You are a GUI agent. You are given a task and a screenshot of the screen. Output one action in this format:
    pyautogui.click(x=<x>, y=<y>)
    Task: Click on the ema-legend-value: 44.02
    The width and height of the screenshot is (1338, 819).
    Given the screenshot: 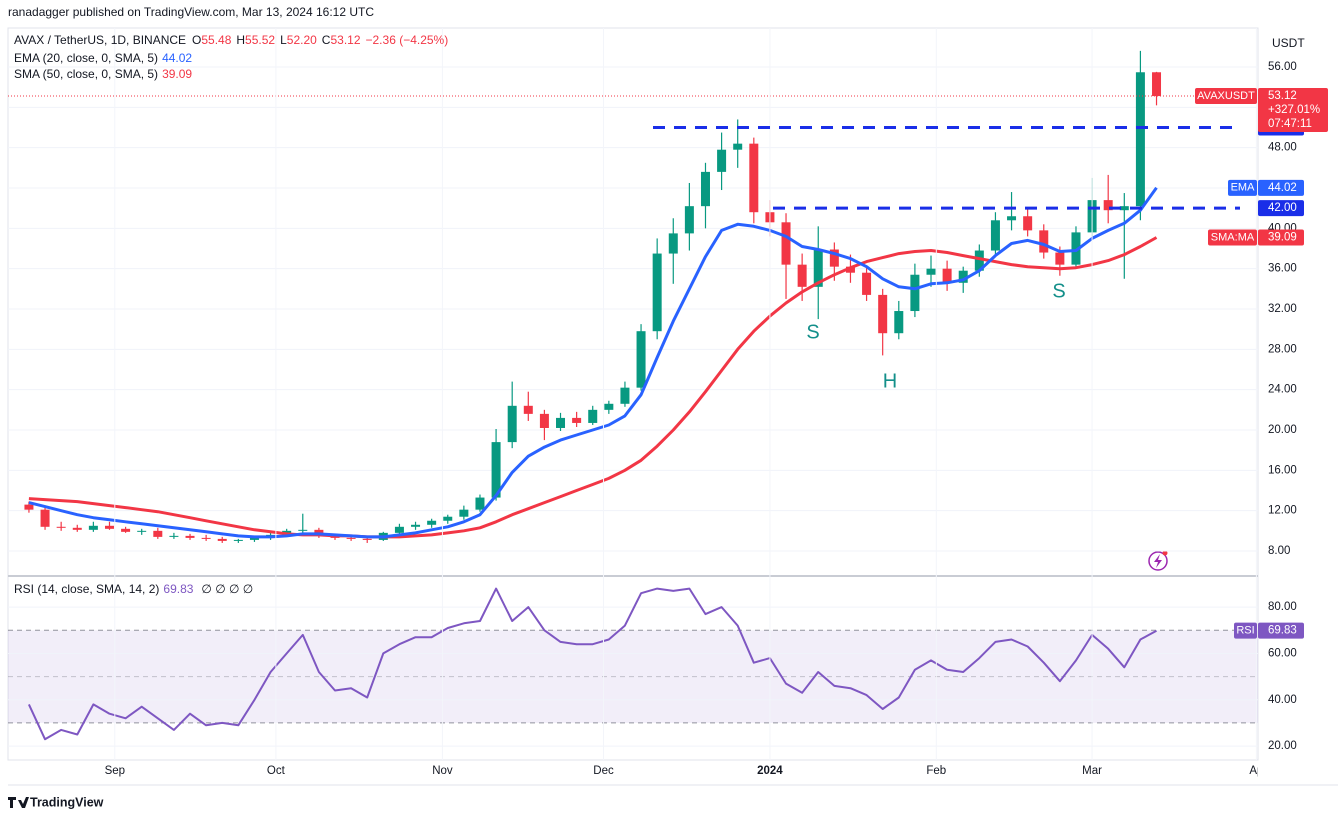 What is the action you would take?
    pyautogui.click(x=177, y=58)
    